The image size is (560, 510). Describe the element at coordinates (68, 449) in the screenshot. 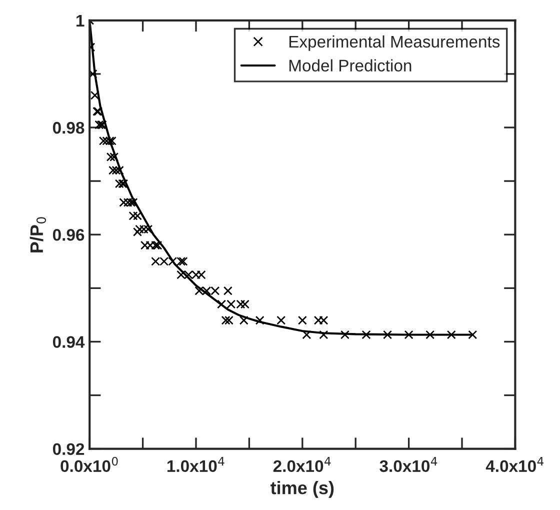

I see `y-tick-label: 0.92` at that location.